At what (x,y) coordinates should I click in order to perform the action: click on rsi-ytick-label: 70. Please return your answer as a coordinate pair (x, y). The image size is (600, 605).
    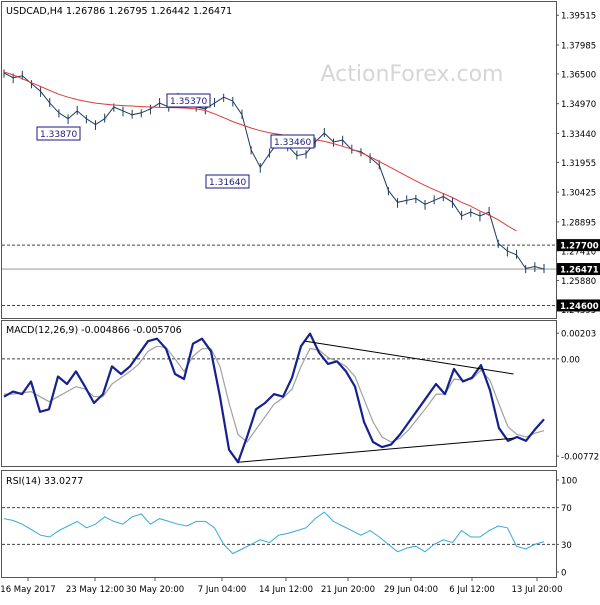
    Looking at the image, I should click on (566, 509).